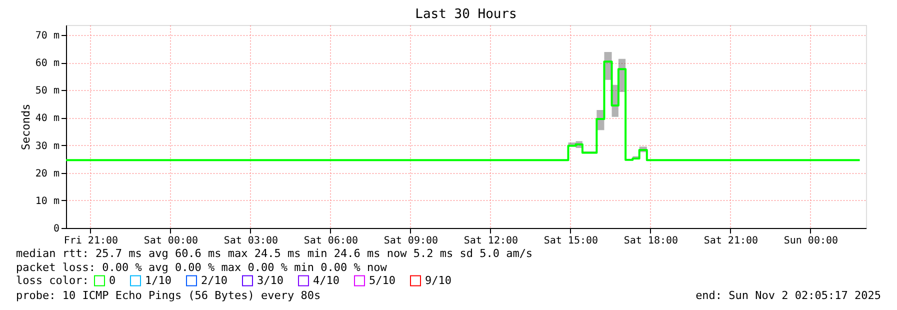 The height and width of the screenshot is (310, 897). I want to click on y-tick-label: 50 m, so click(47, 91).